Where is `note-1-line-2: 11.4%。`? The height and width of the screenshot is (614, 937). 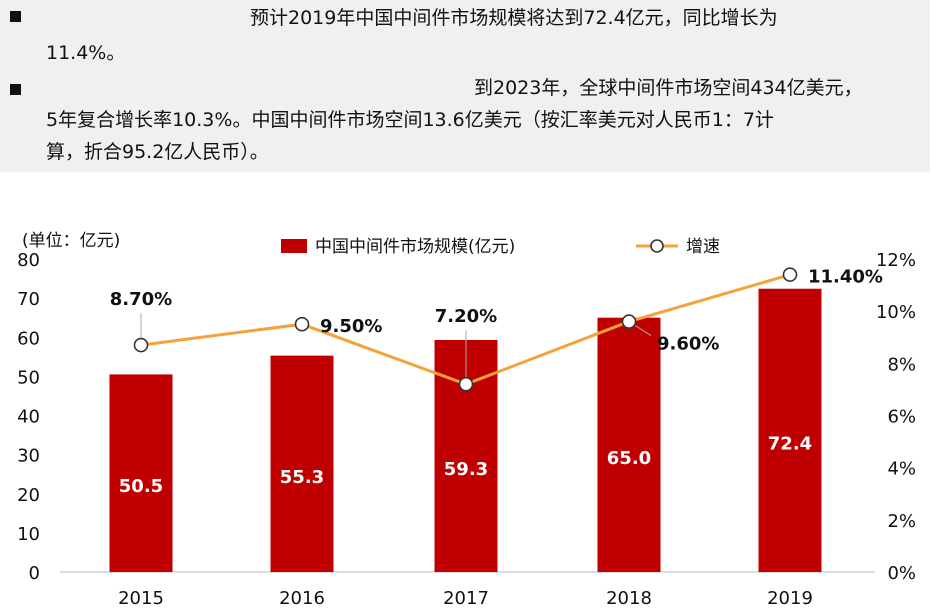
note-1-line-2: 11.4%。 is located at coordinates (86, 53).